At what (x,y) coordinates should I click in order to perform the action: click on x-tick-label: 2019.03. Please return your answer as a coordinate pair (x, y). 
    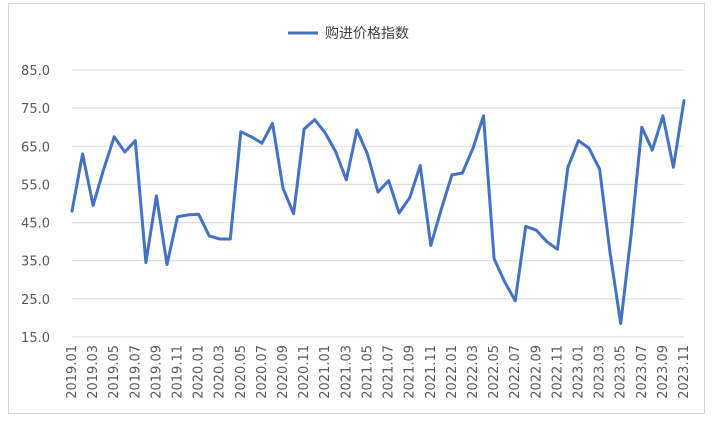
    Looking at the image, I should click on (93, 372).